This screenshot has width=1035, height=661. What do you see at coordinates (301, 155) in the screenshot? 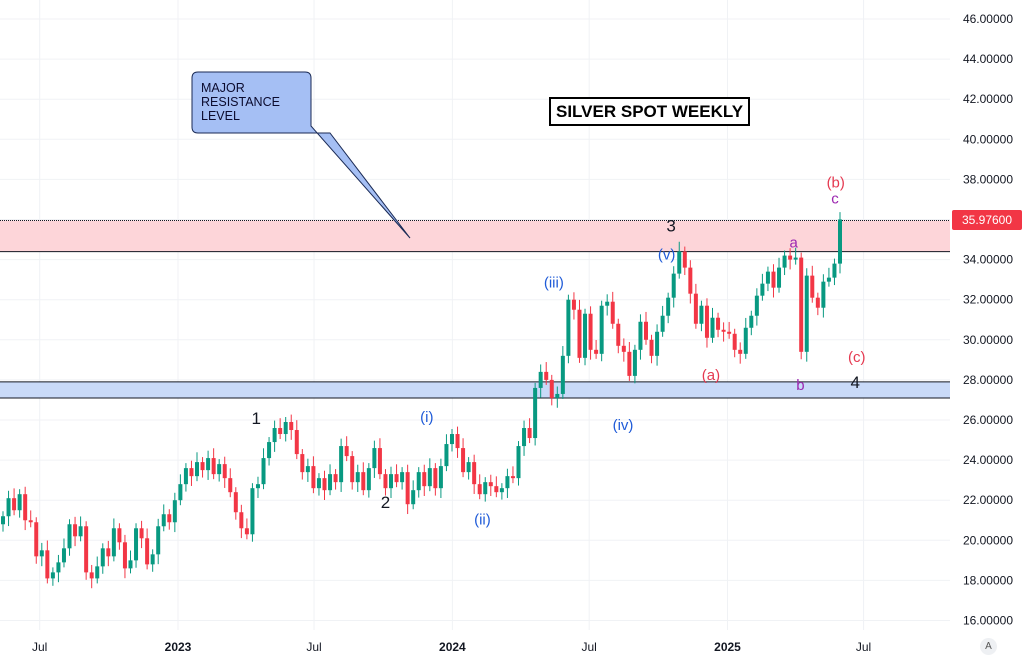
I see `callout-bubble` at bounding box center [301, 155].